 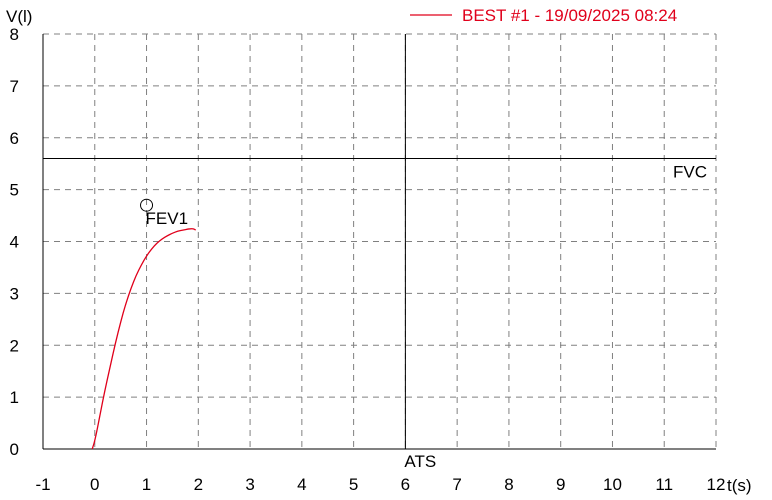 I want to click on x-tick-label: 7, so click(x=456, y=484).